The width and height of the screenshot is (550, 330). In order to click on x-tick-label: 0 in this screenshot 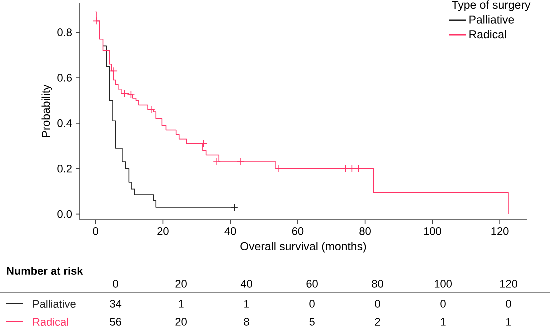, I will do `click(95, 232)`.